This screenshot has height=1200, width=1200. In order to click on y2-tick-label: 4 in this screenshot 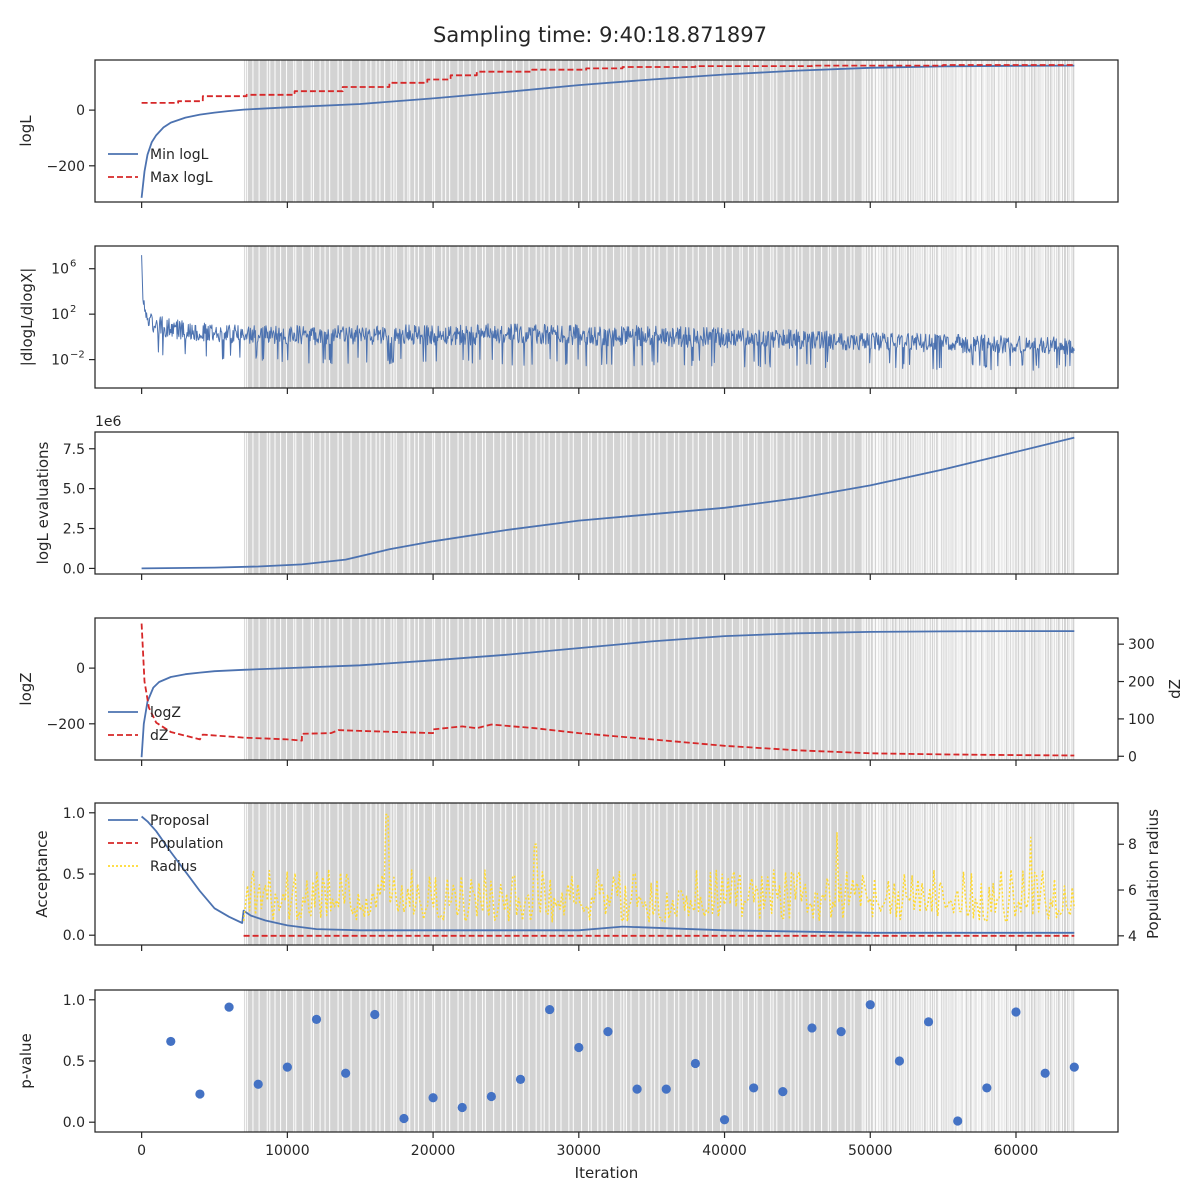, I will do `click(1132, 937)`.